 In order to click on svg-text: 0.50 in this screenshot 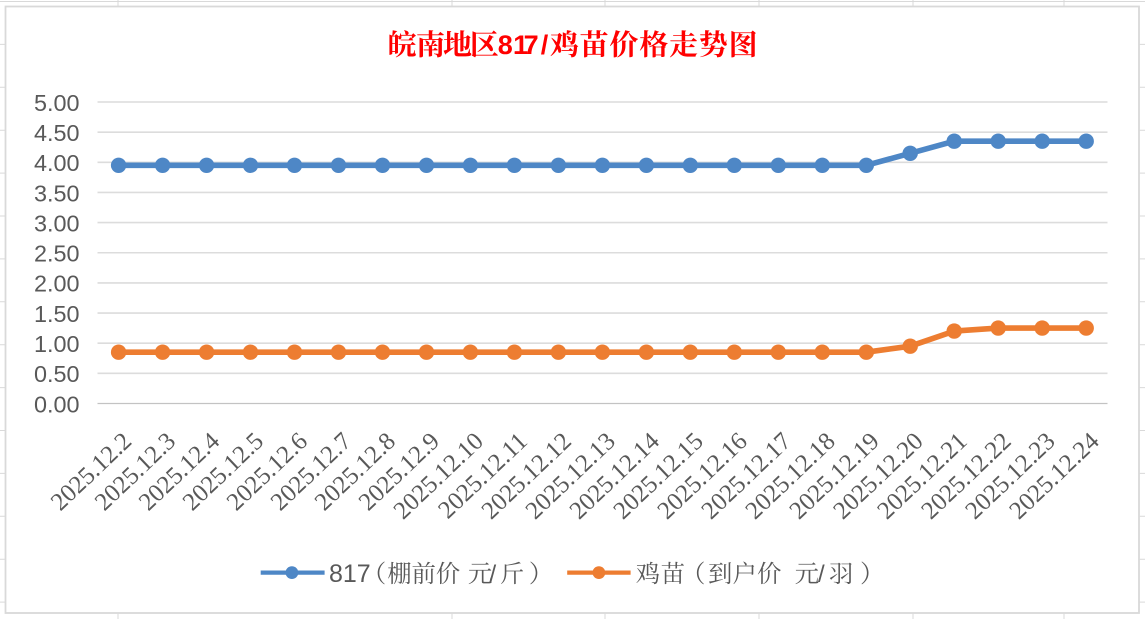, I will do `click(57, 374)`.